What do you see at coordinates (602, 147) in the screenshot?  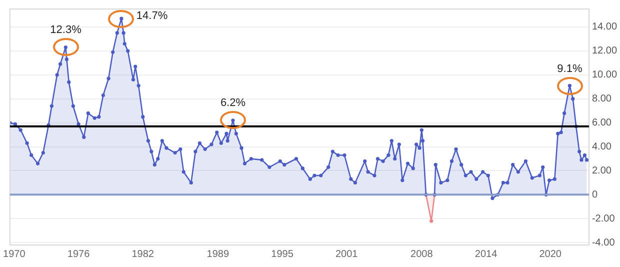 I see `y-tick-label: 4.00` at bounding box center [602, 147].